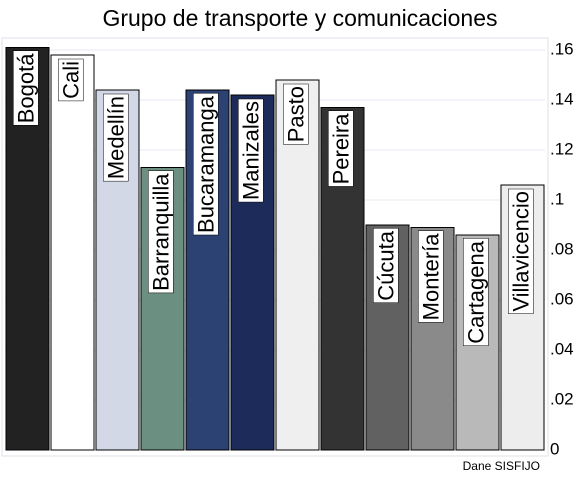 This screenshot has width=587, height=478. I want to click on x-tick-label: Pasto, so click(295, 114).